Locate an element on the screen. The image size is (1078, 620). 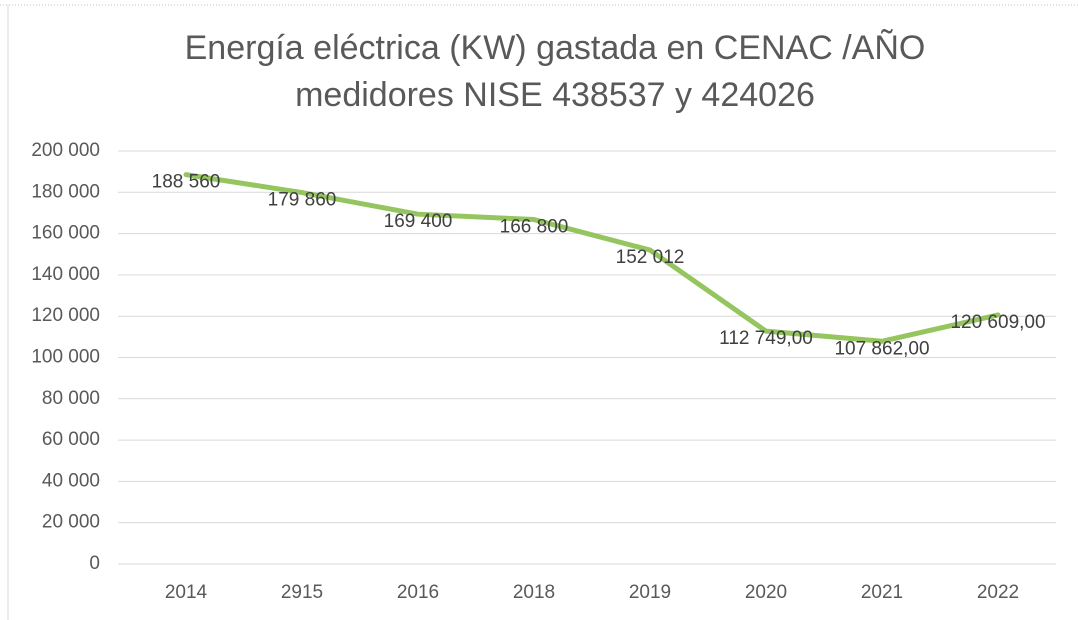
y-tick-label: 40 000 is located at coordinates (71, 480).